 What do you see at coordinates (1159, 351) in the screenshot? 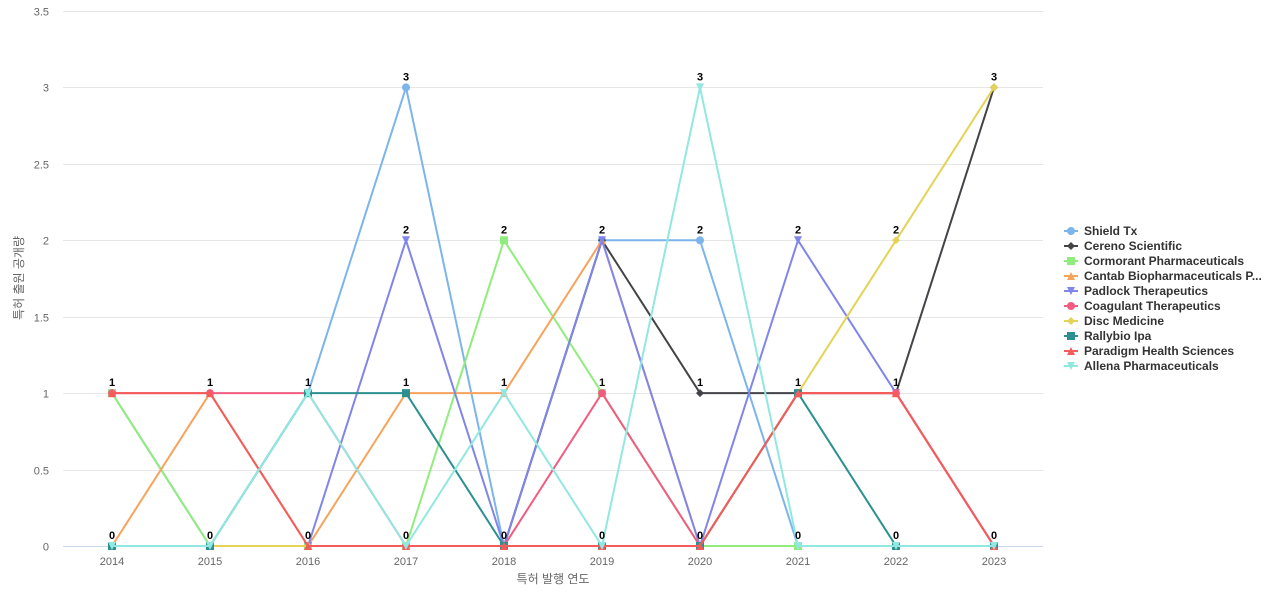
I see `legend-label: Paradigm Health Sciences` at bounding box center [1159, 351].